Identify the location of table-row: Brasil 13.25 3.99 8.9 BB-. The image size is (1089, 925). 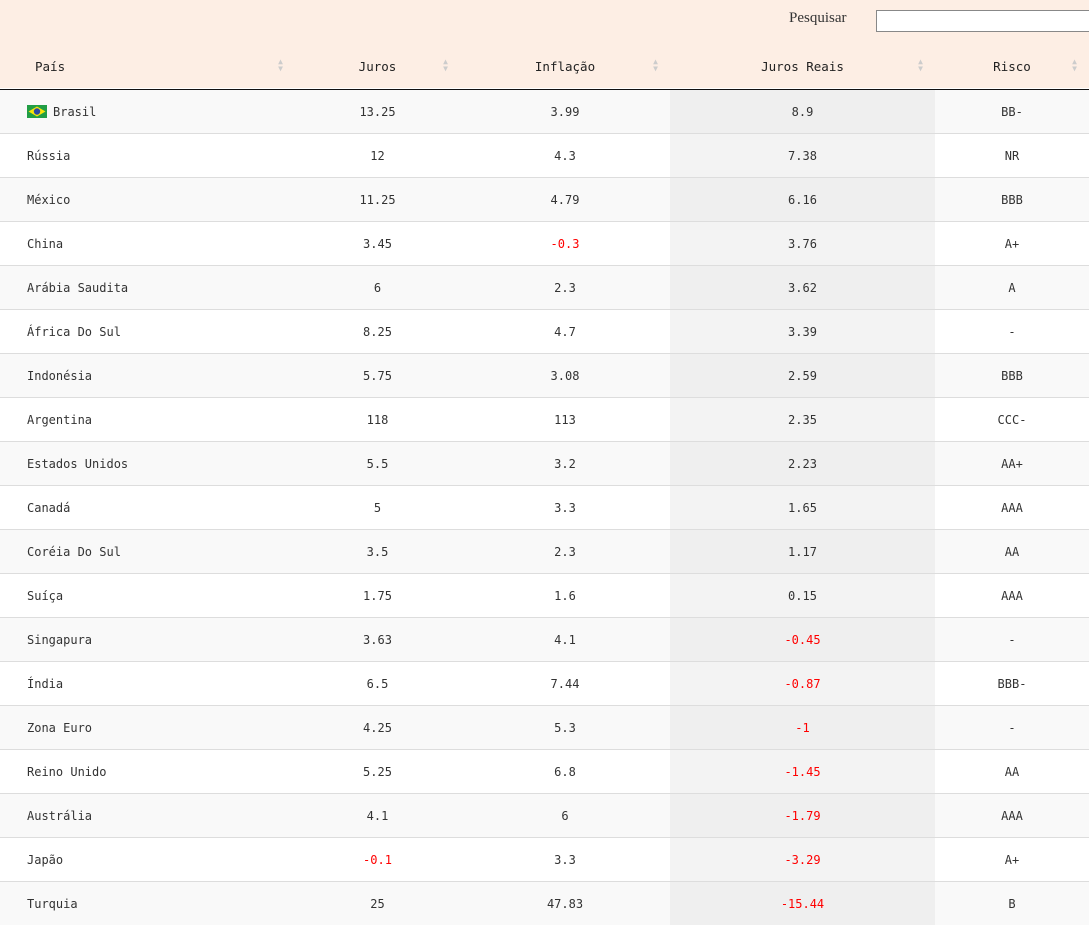
(544, 112).